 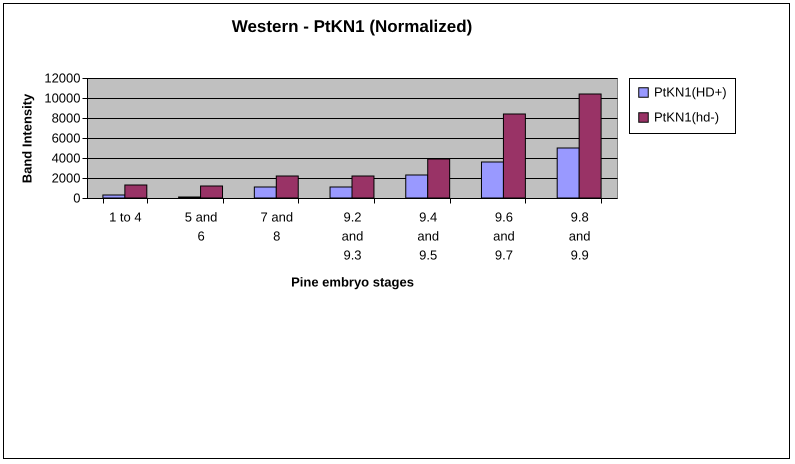 What do you see at coordinates (352, 282) in the screenshot?
I see `x-axis-title: Pine embryo stages` at bounding box center [352, 282].